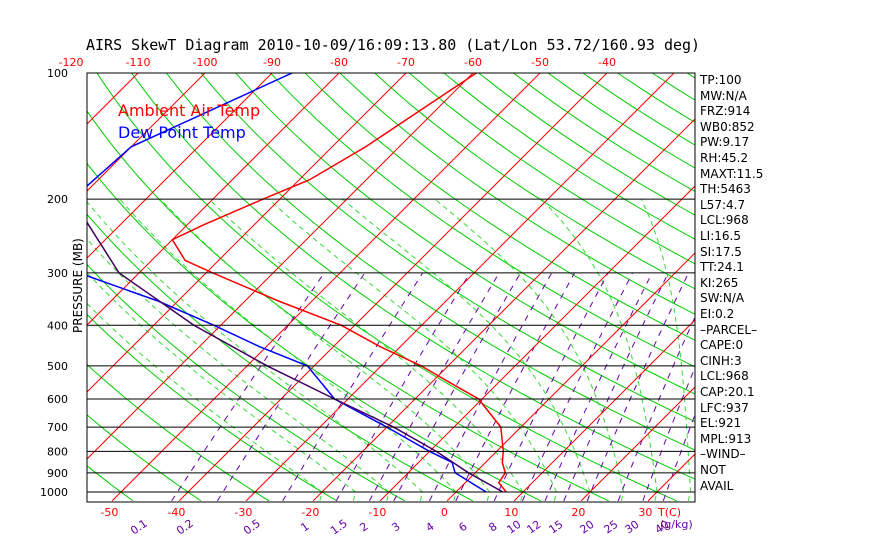 The width and height of the screenshot is (870, 560). I want to click on legend-dew-point-temp: Dew Point Temp, so click(182, 132).